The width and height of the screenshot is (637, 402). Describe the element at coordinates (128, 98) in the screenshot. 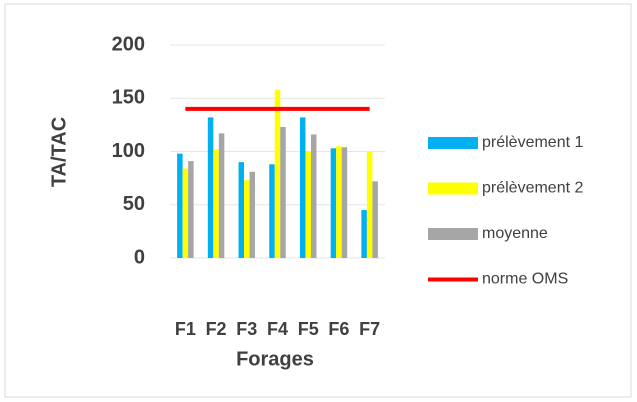

I see `y-tick-label: 150` at that location.